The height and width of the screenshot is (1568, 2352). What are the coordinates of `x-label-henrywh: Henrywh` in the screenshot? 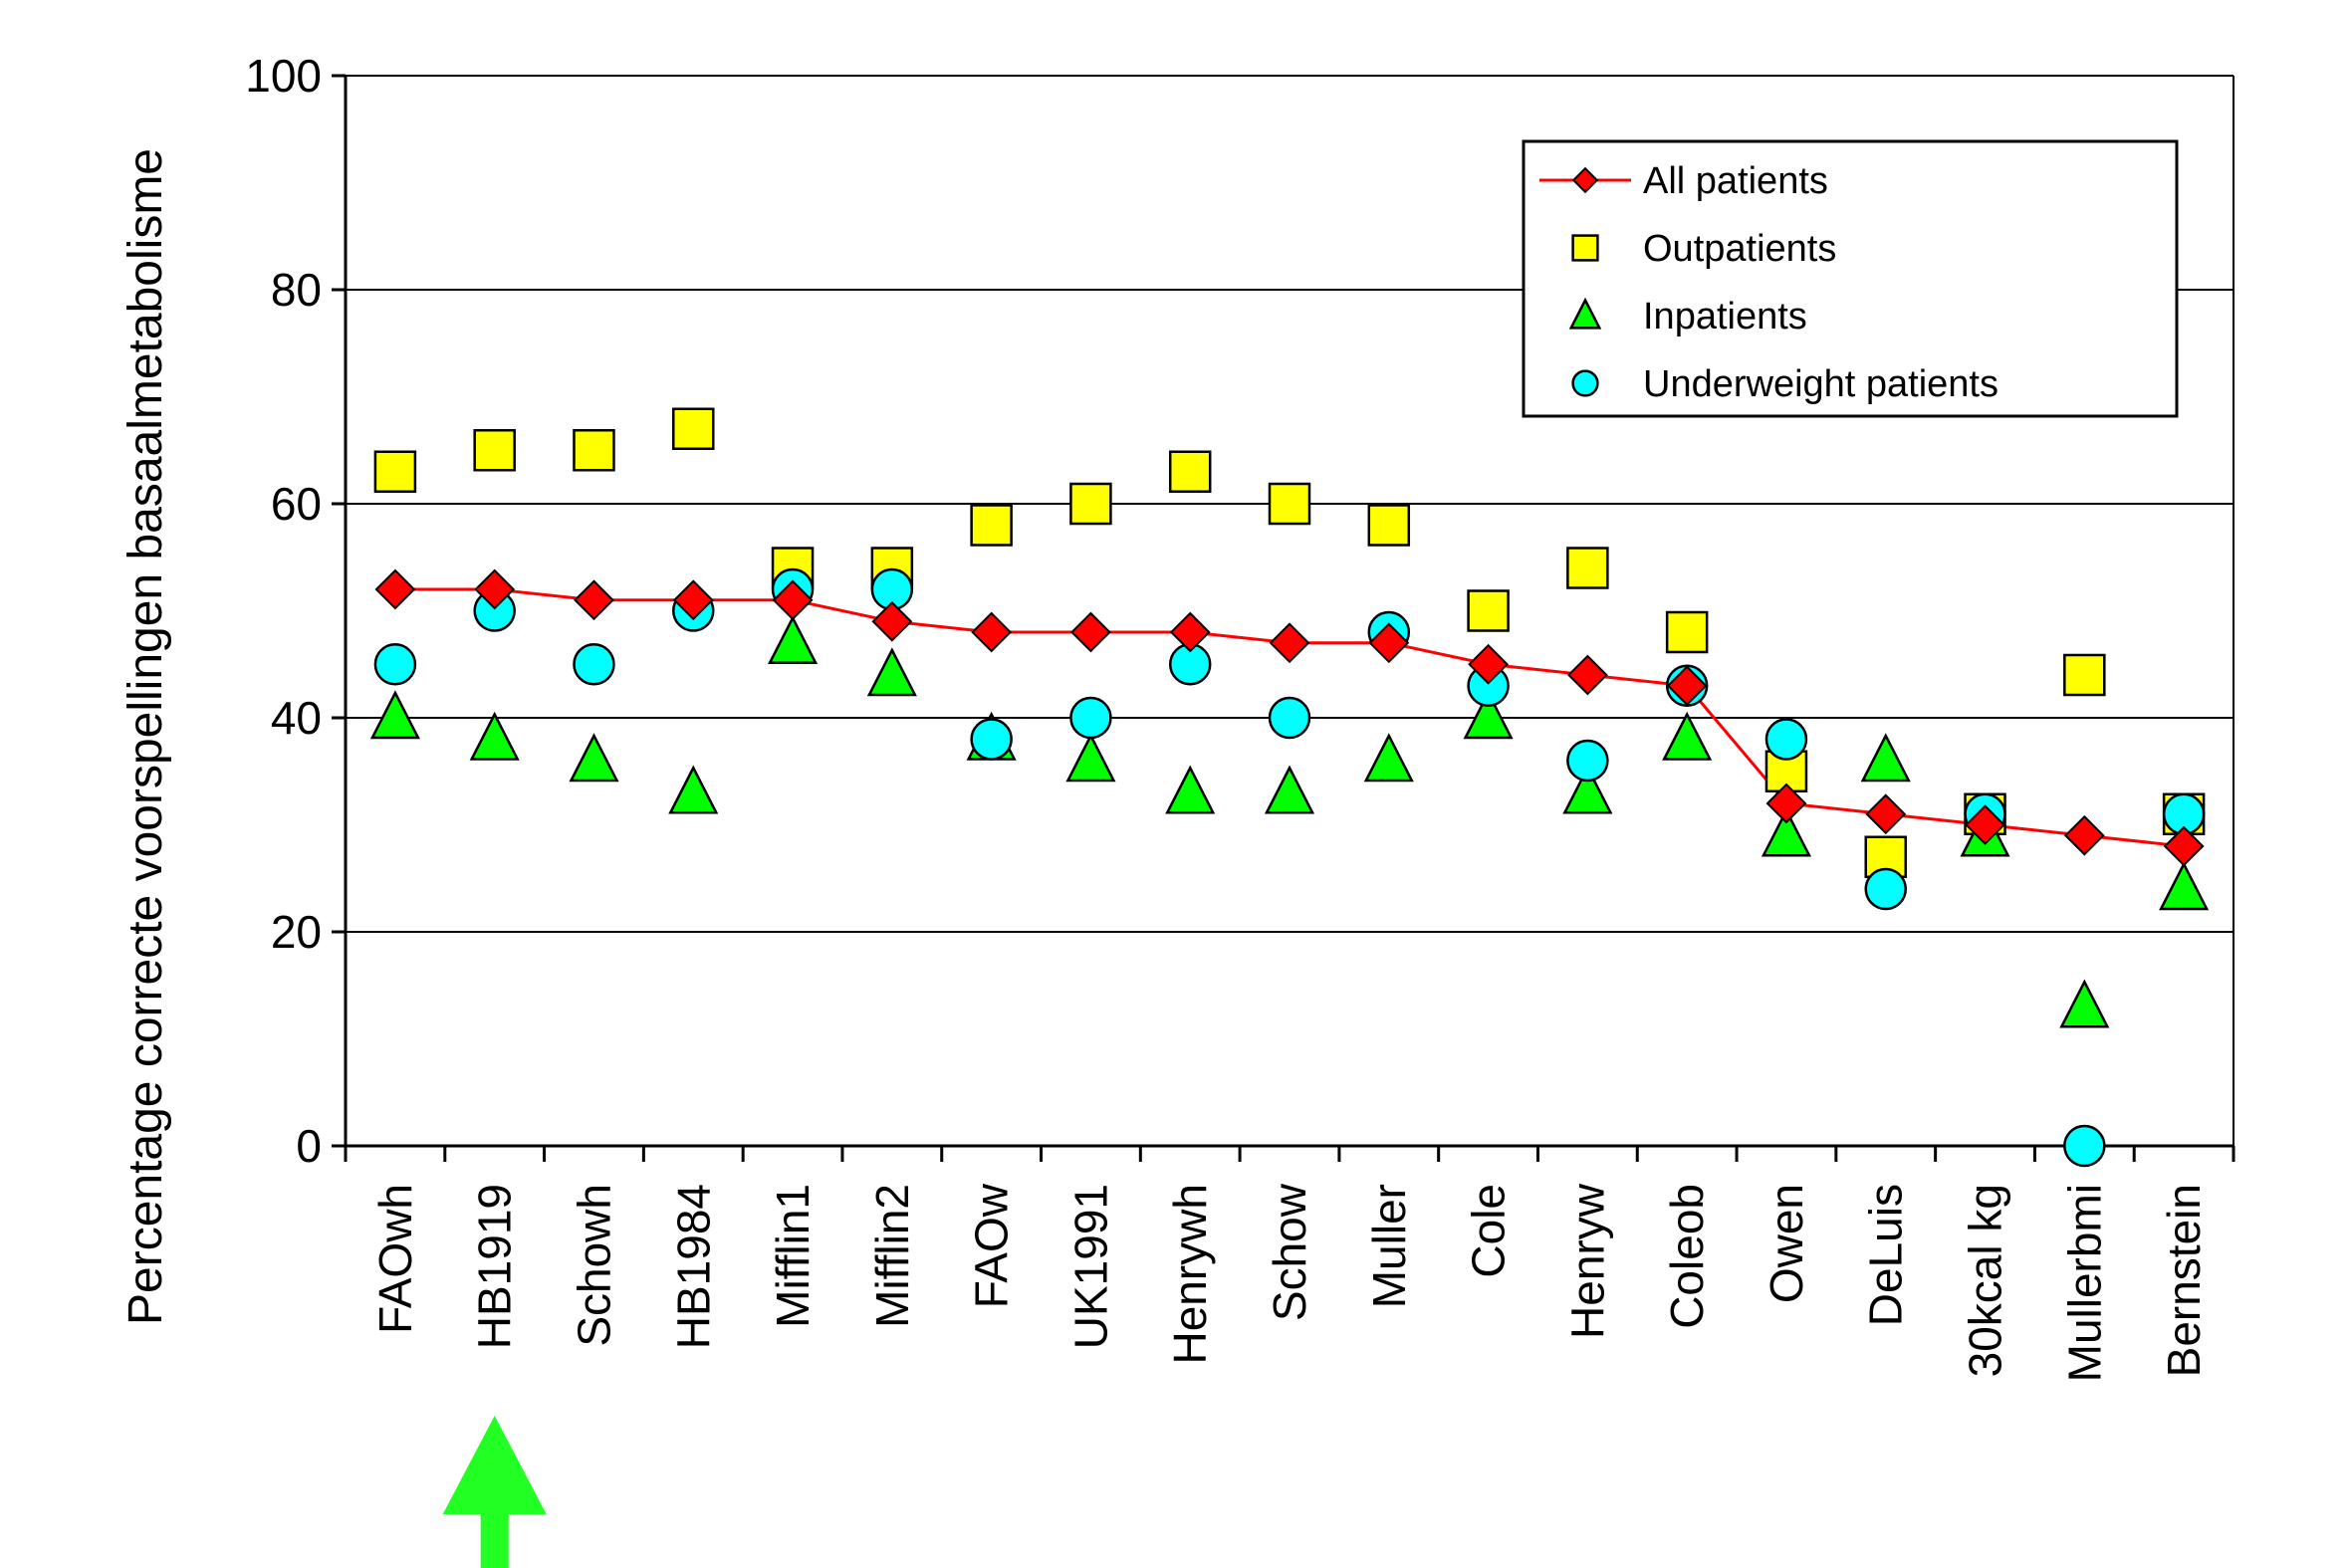 It's located at (1190, 1275).